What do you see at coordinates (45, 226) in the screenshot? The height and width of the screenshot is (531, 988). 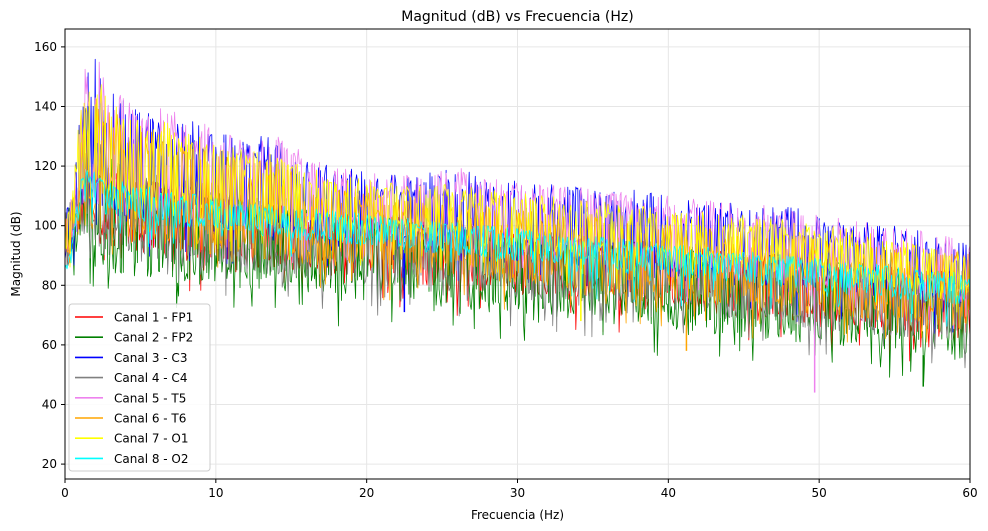 I see `y-tick-label: 100` at bounding box center [45, 226].